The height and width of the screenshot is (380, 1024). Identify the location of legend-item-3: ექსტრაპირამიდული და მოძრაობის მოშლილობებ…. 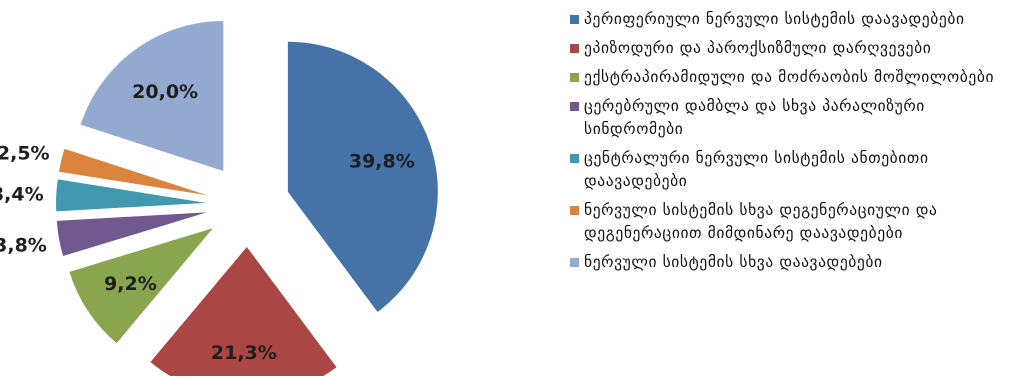
(794, 77).